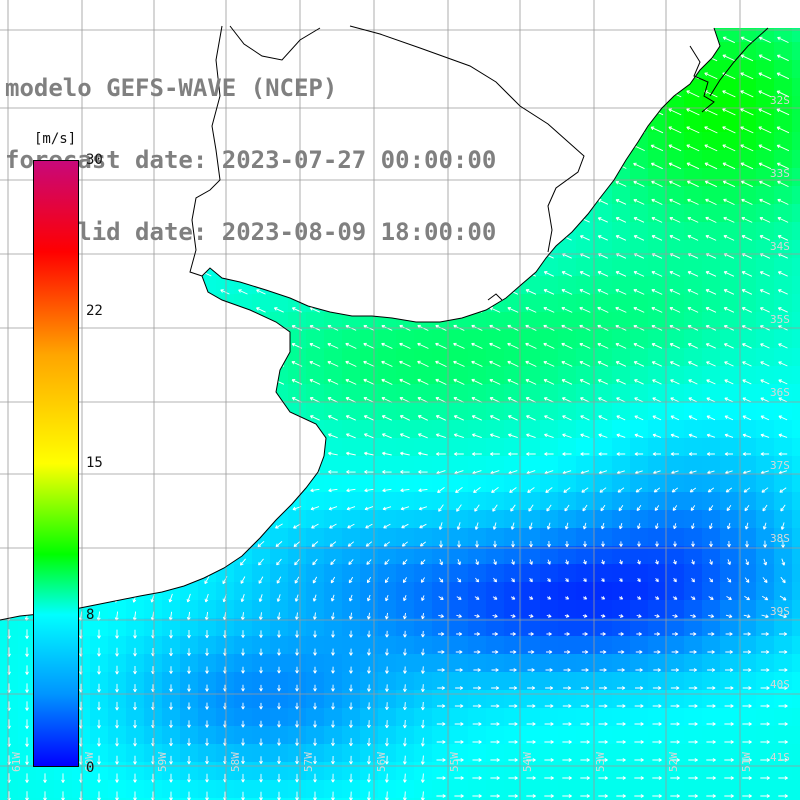  Describe the element at coordinates (527, 762) in the screenshot. I see `longitude-label: 54W` at that location.